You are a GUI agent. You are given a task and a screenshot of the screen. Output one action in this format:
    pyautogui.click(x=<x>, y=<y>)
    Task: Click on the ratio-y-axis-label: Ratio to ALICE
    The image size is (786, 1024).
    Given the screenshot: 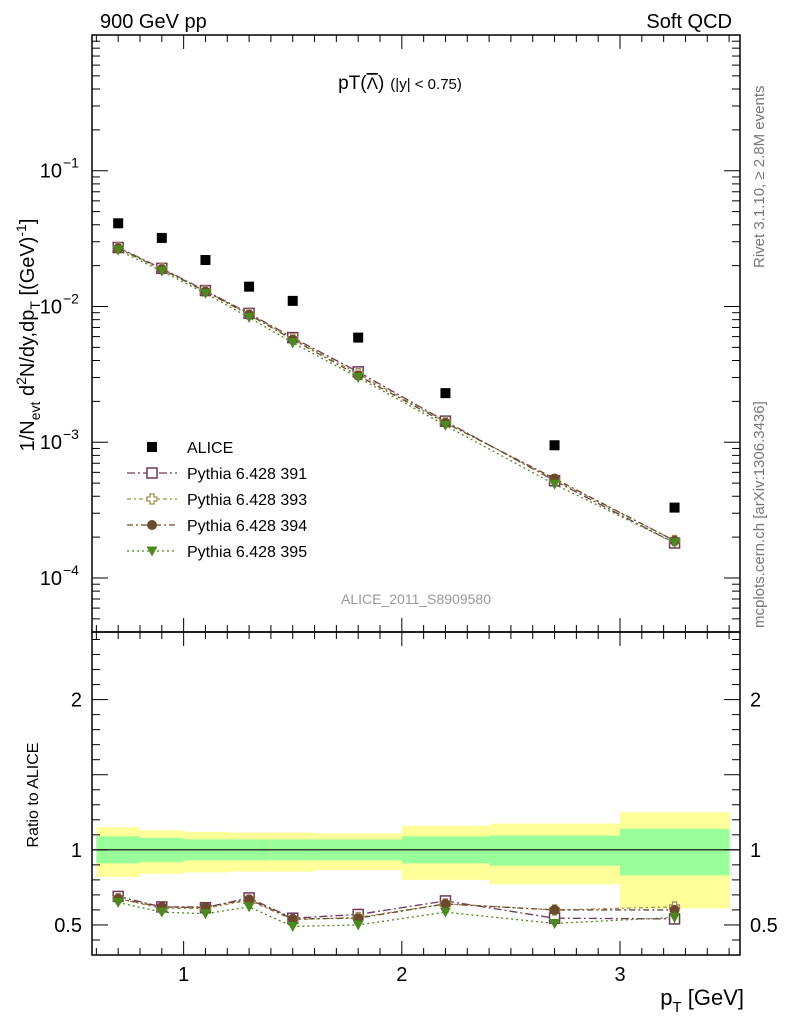 What is the action you would take?
    pyautogui.click(x=33, y=795)
    